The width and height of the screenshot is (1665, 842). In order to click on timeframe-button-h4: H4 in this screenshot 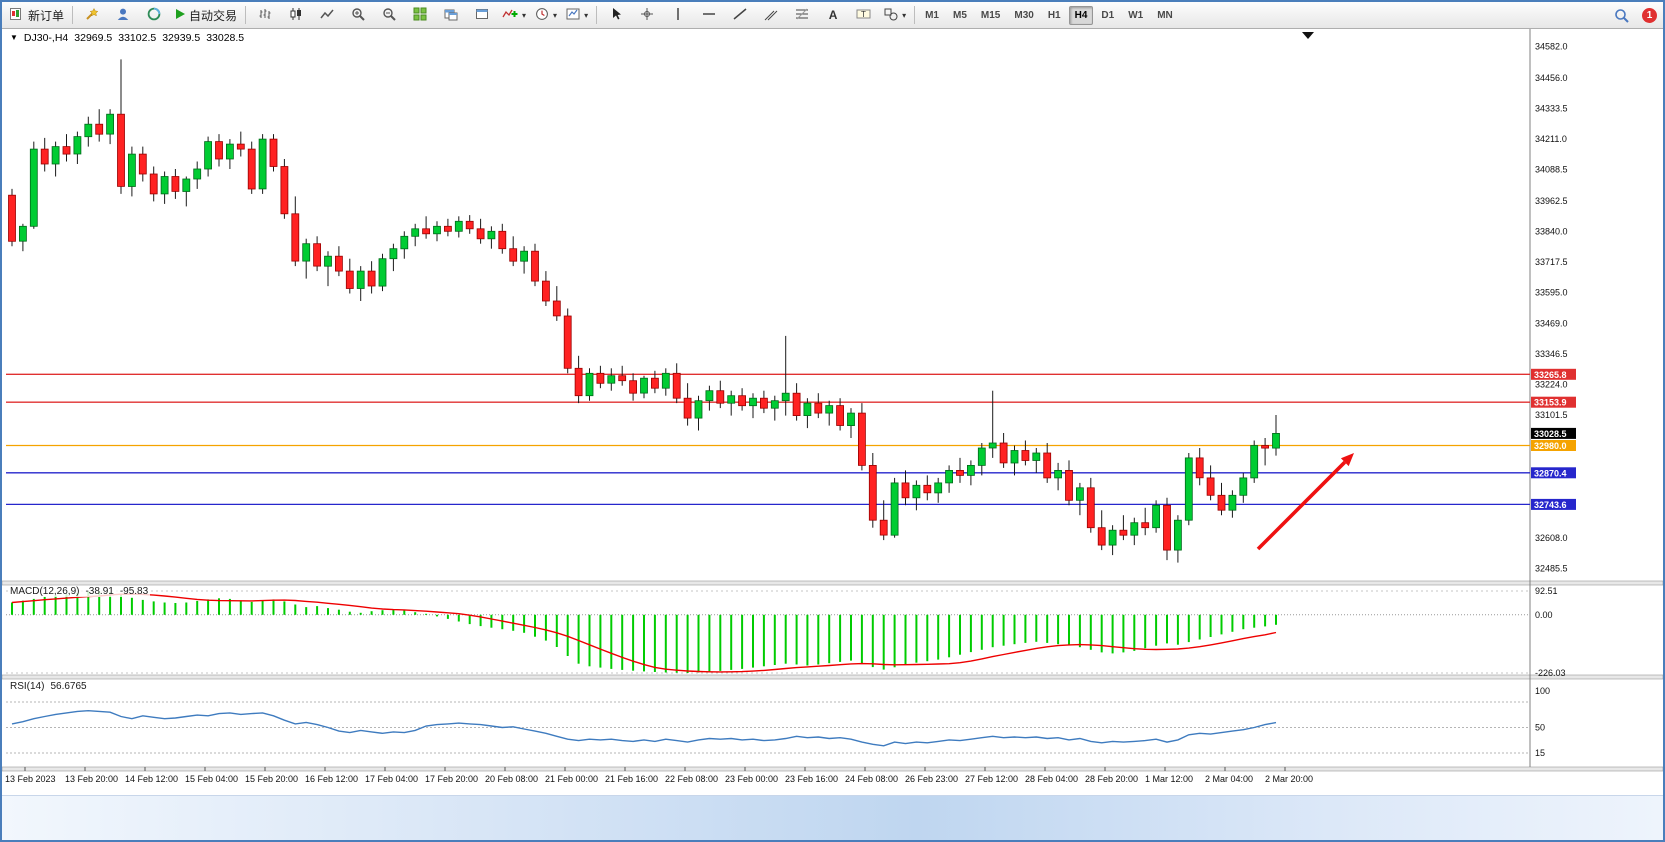, I will do `click(1081, 15)`.